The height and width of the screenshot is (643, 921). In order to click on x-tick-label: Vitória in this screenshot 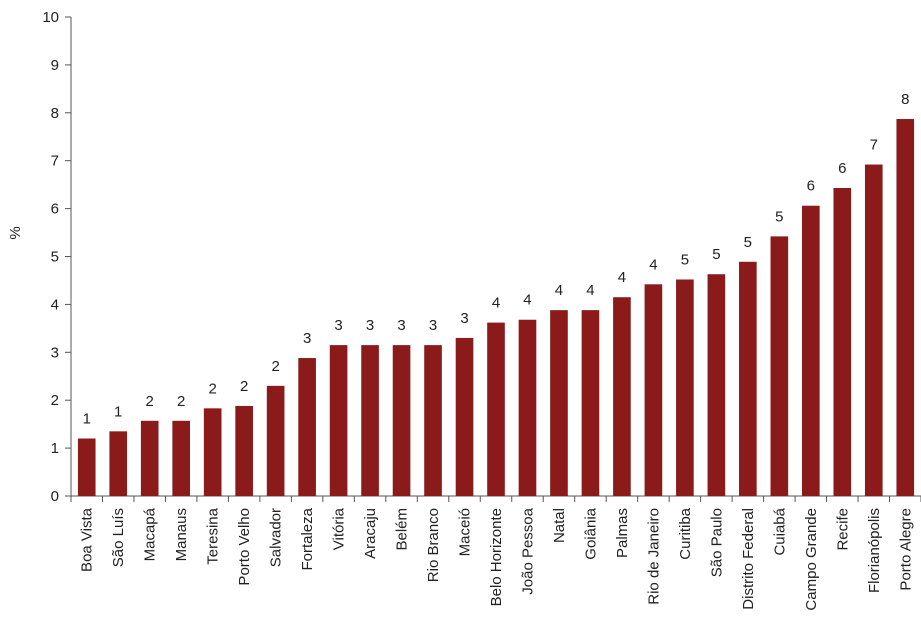, I will do `click(339, 528)`.